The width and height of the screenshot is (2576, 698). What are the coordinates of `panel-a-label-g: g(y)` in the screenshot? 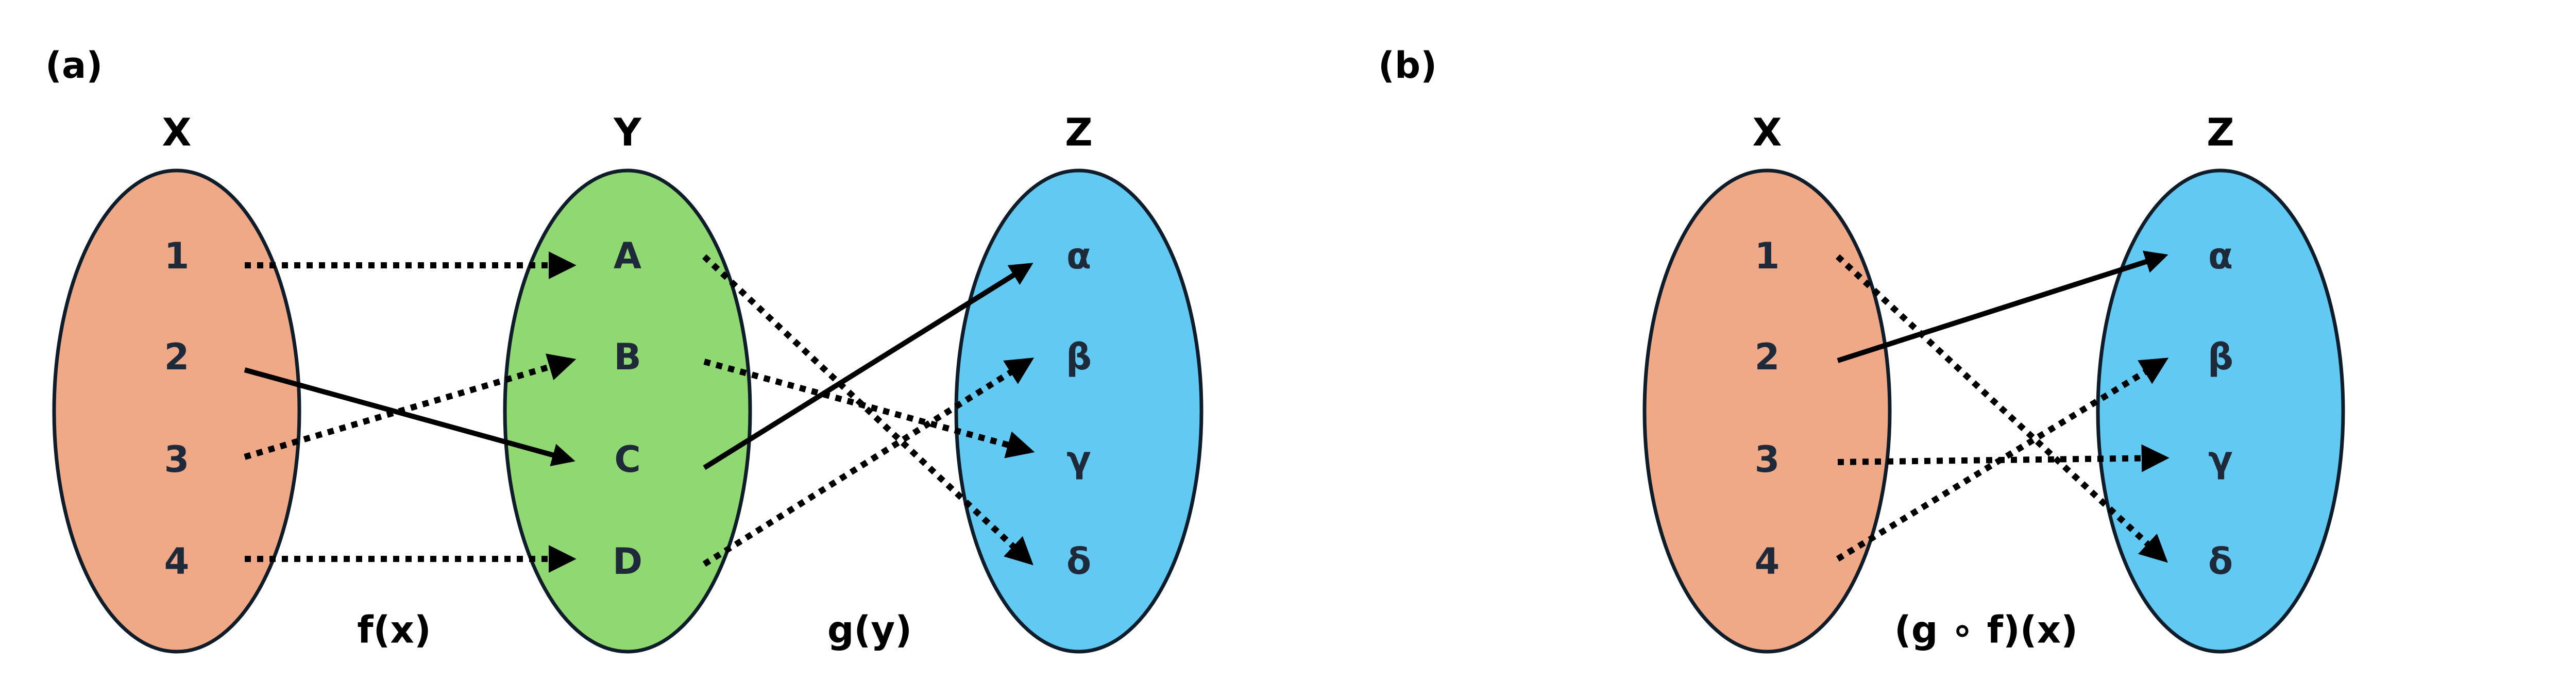 It's located at (870, 630).